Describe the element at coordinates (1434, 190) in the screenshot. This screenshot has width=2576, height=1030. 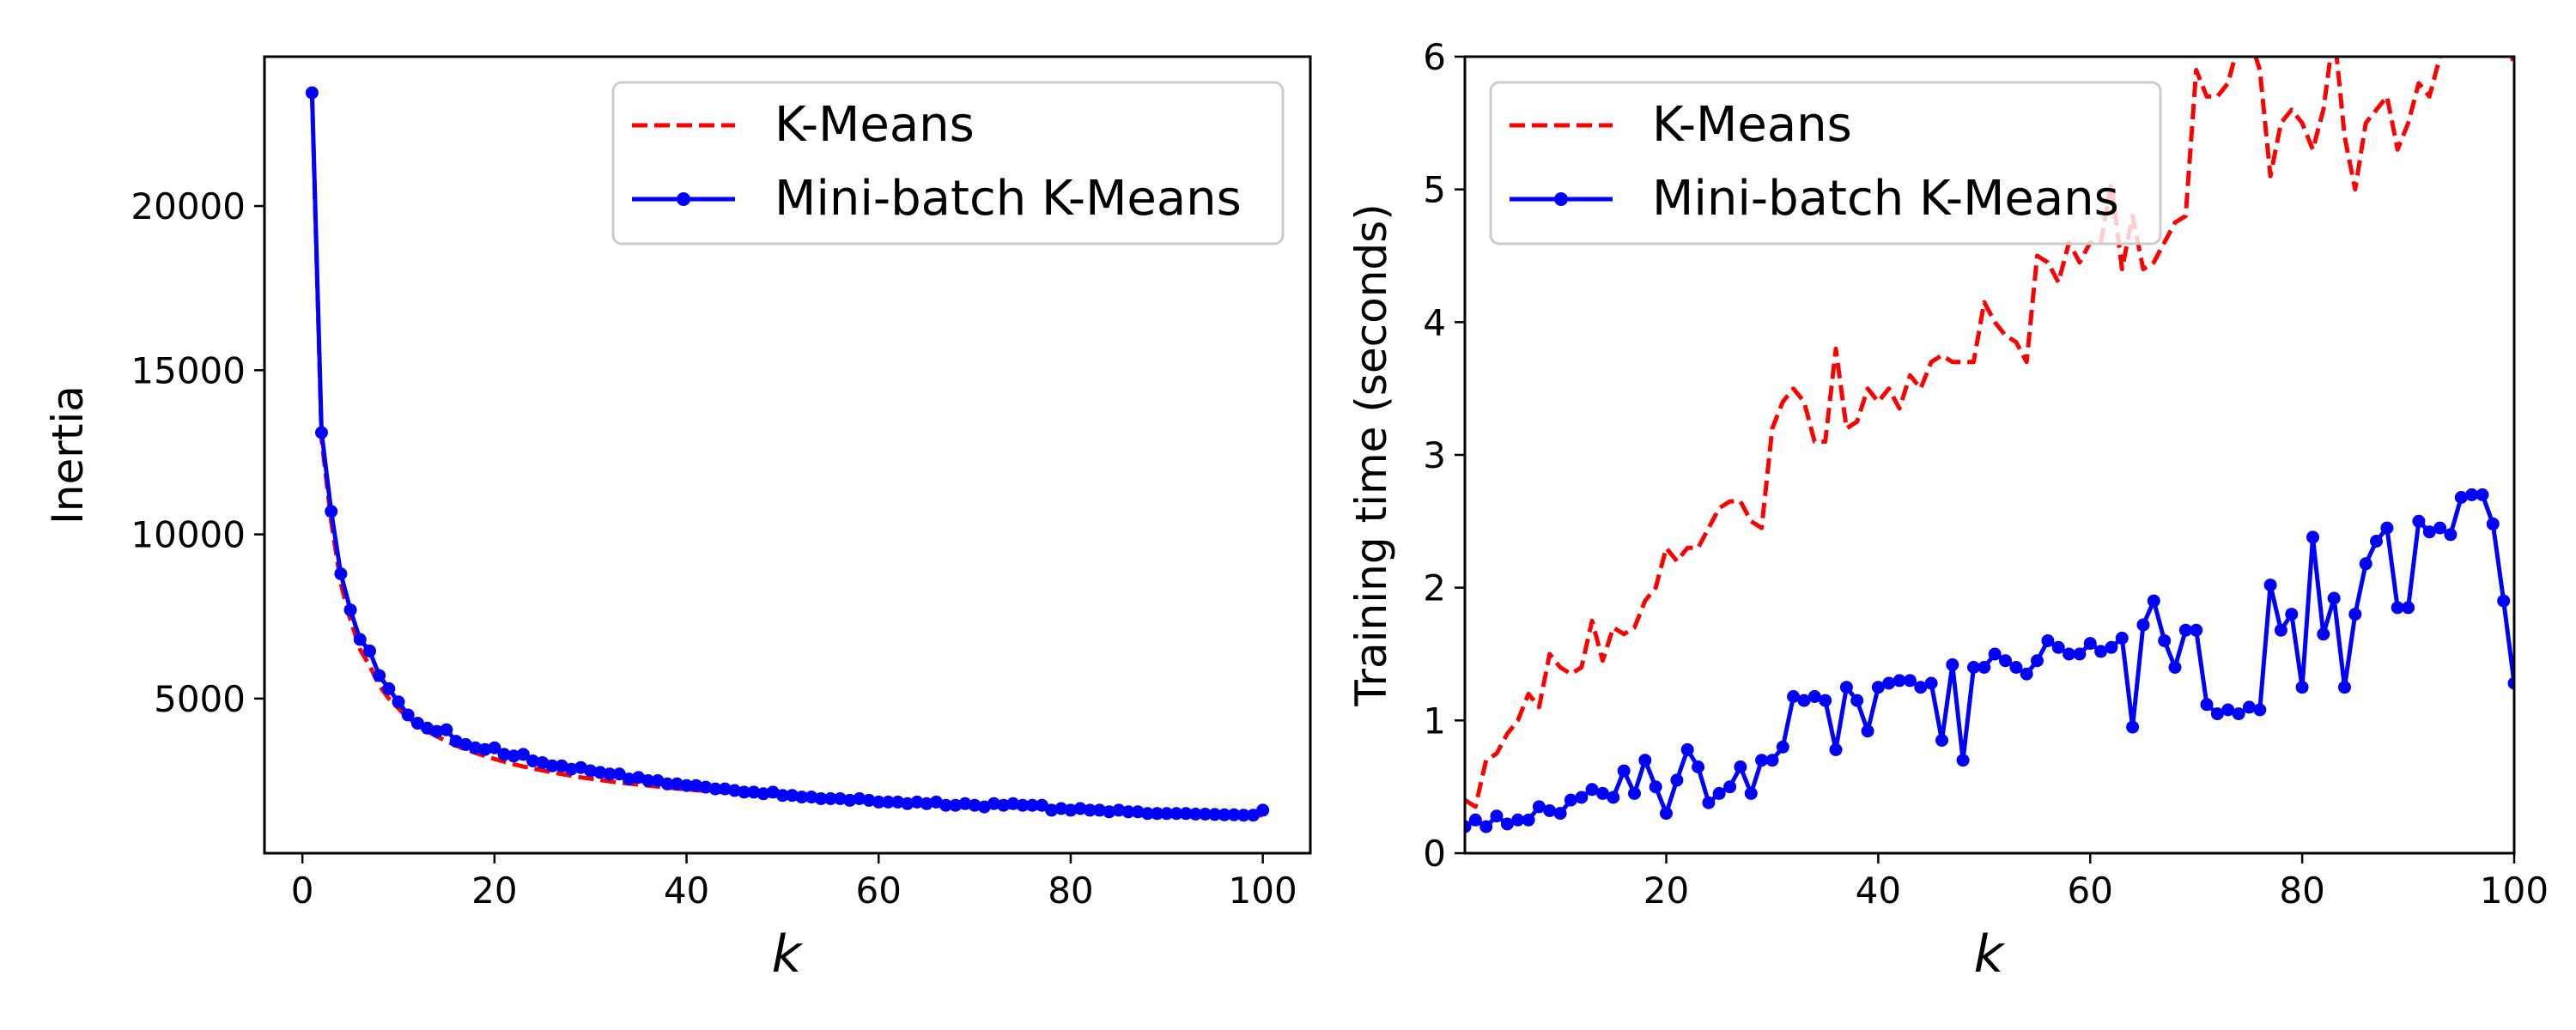
I see `training-time-y-tick-label-5: 5` at that location.